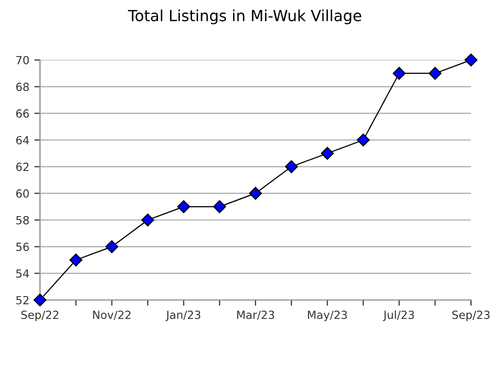  I want to click on y-tick-label: 52, so click(22, 300).